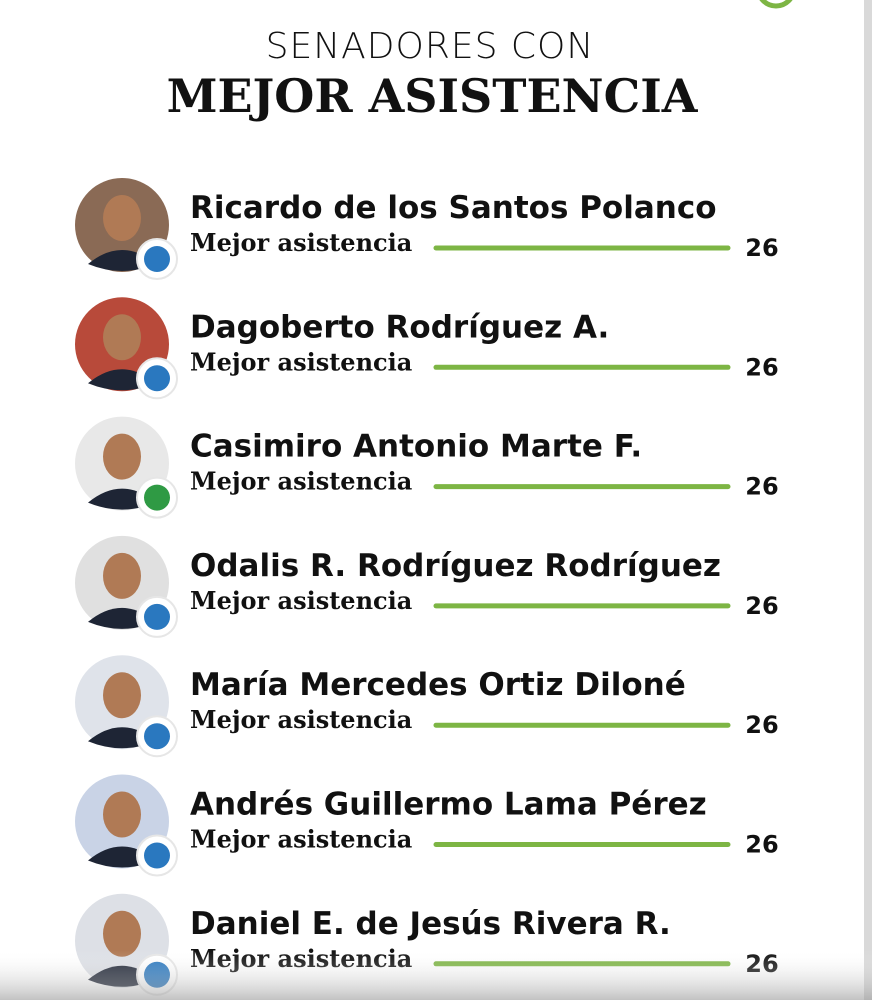 This screenshot has width=872, height=1000. I want to click on title-line1: SENADORES CON, so click(430, 46).